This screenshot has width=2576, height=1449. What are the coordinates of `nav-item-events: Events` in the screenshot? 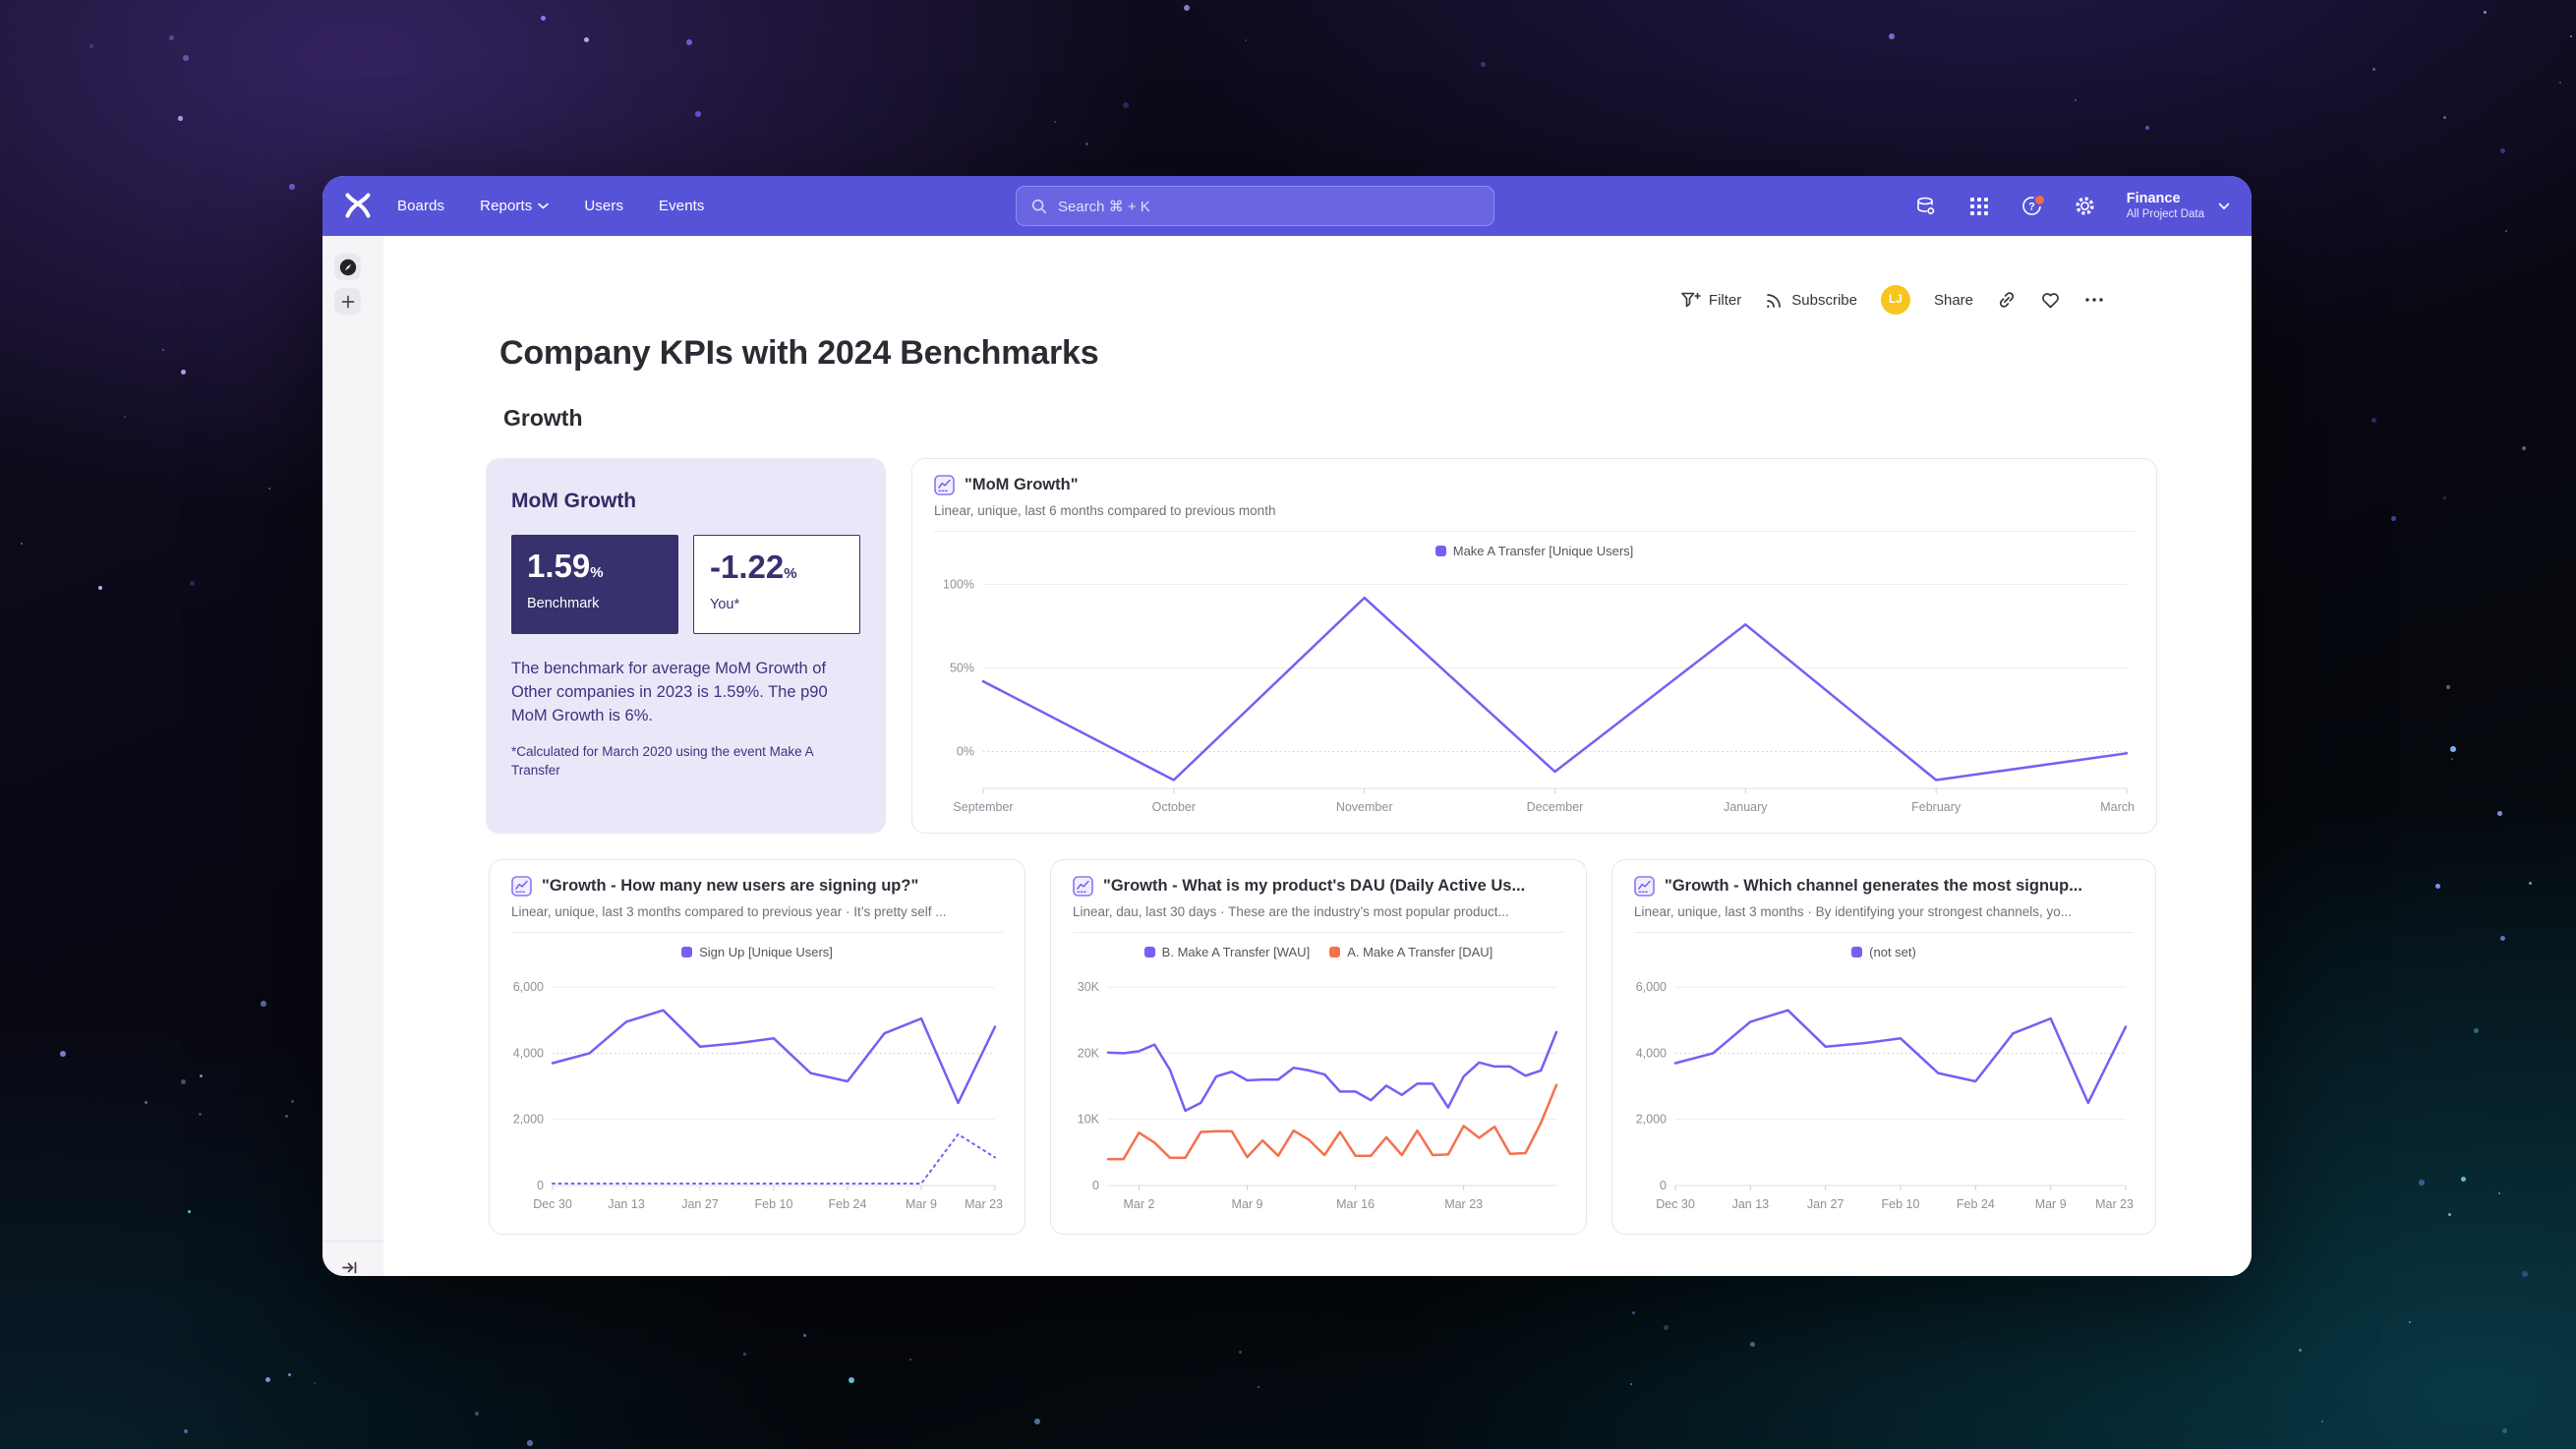 It's located at (682, 206).